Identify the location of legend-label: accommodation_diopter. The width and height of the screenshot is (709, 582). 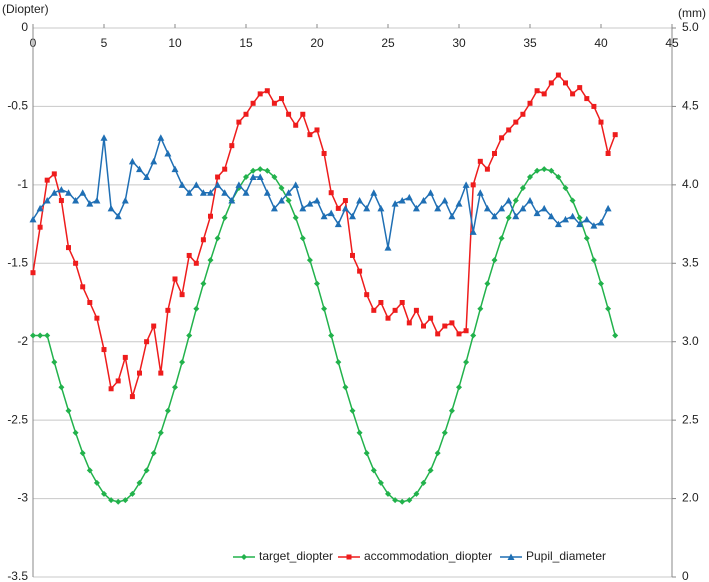
(428, 556).